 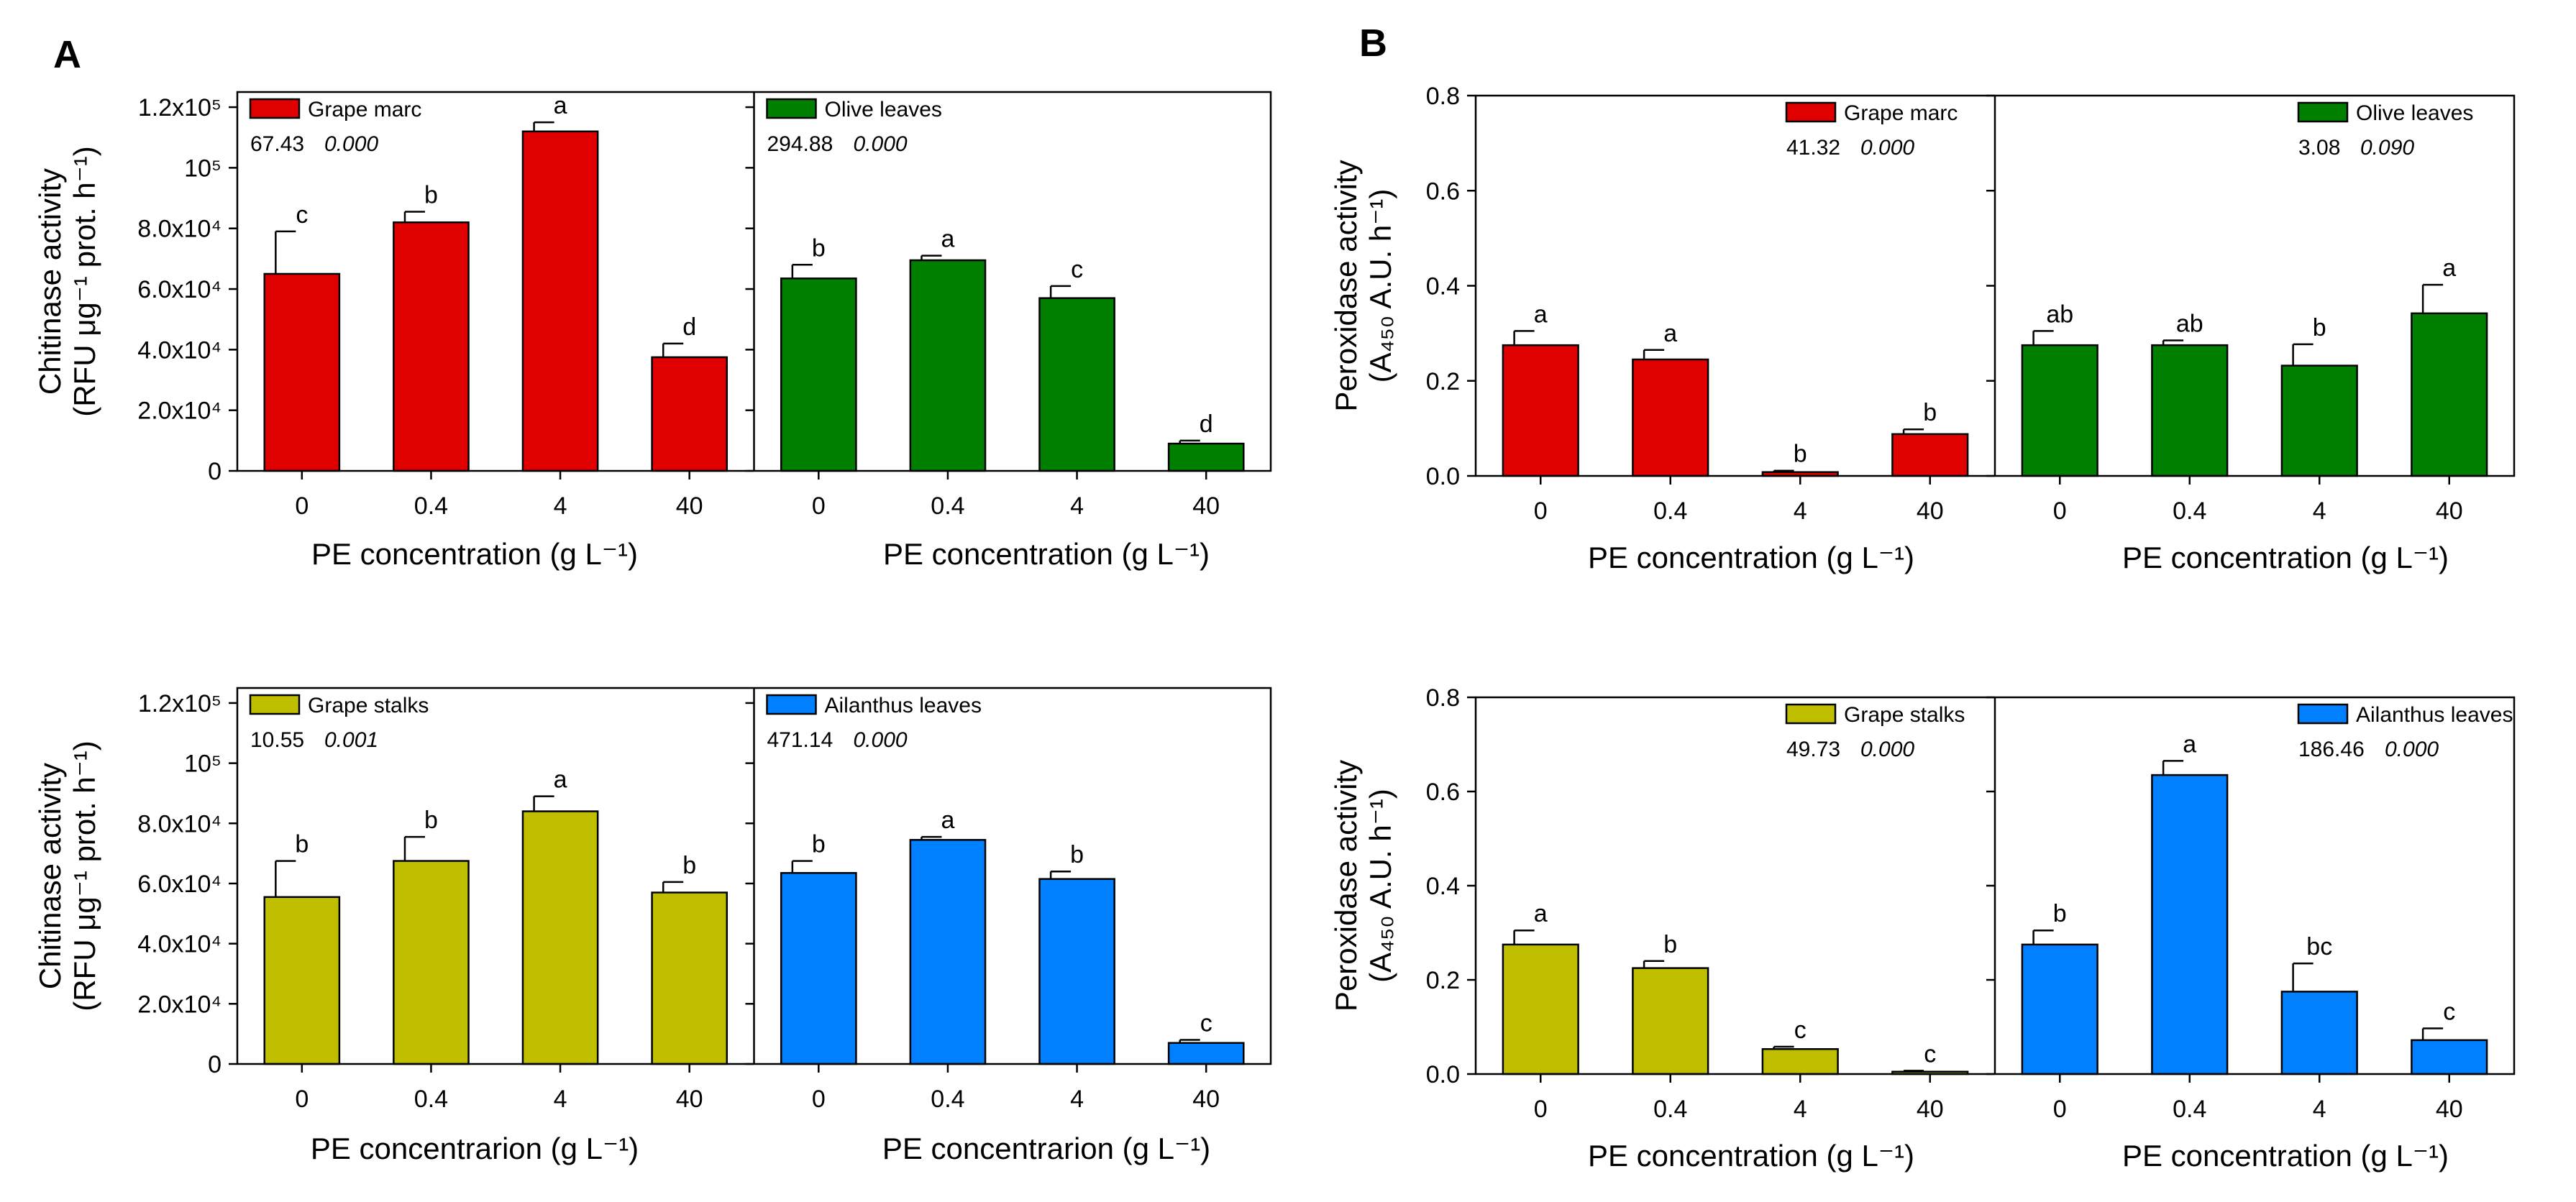 What do you see at coordinates (2387, 148) in the screenshot?
I see `p-value: 0.090` at bounding box center [2387, 148].